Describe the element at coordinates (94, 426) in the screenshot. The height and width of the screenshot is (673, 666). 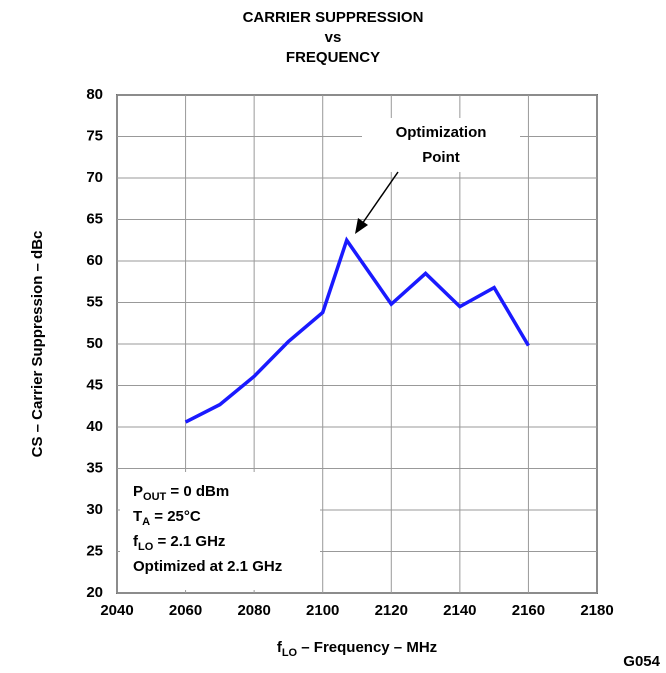
I see `y-tick-label: 40` at that location.